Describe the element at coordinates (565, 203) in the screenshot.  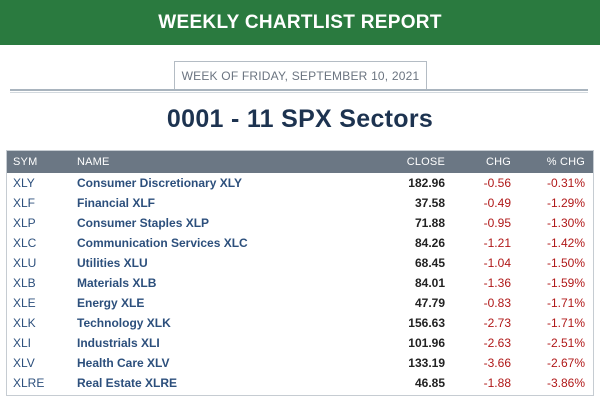
I see `percent-change-value: -1.29%` at that location.